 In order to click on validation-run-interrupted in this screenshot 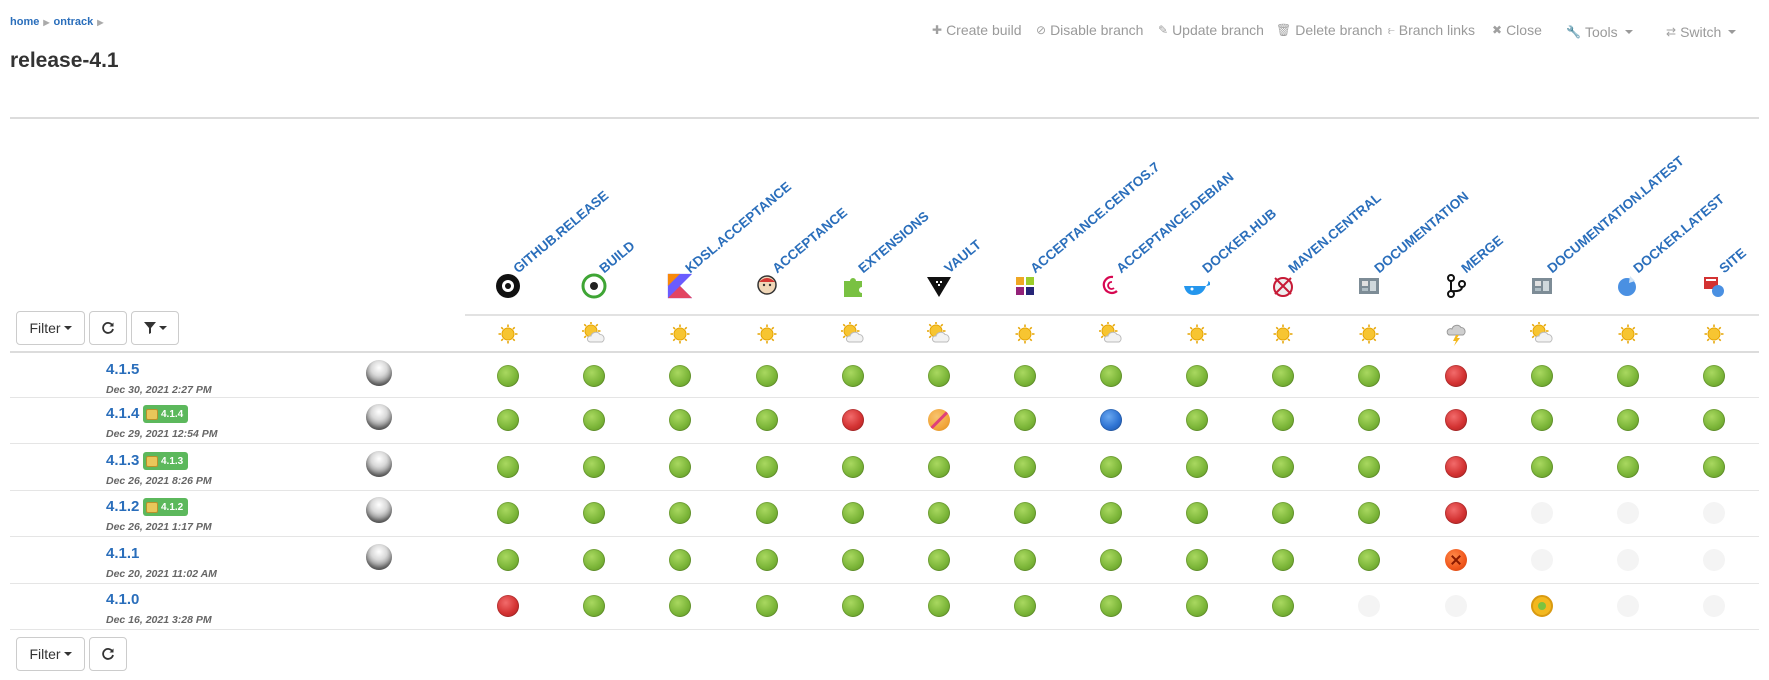, I will do `click(1456, 560)`.